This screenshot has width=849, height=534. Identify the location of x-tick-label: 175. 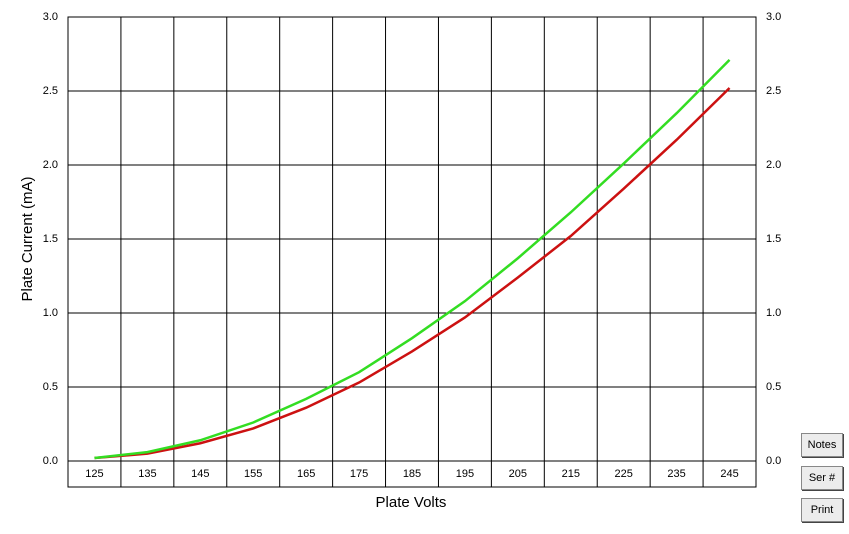
(359, 474).